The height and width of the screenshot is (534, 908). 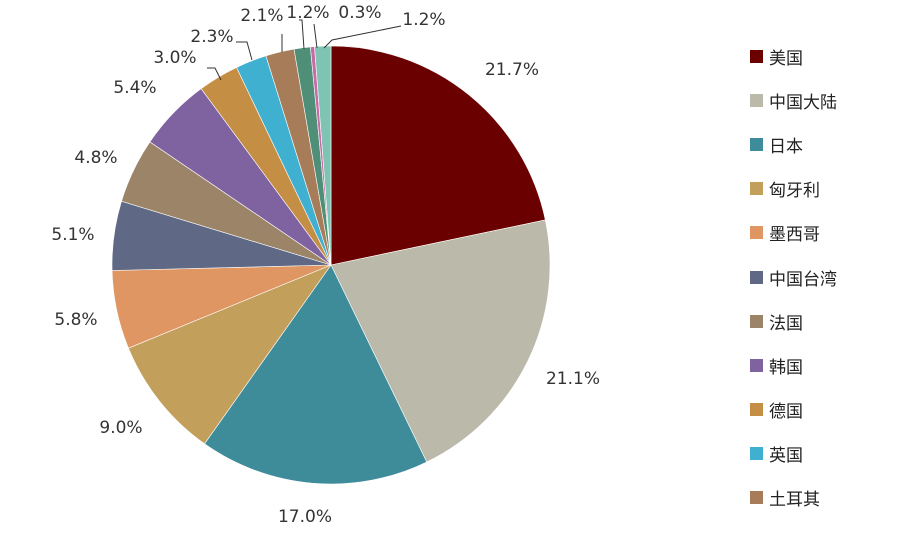 I want to click on legend-label: 墨西哥, so click(x=794, y=235).